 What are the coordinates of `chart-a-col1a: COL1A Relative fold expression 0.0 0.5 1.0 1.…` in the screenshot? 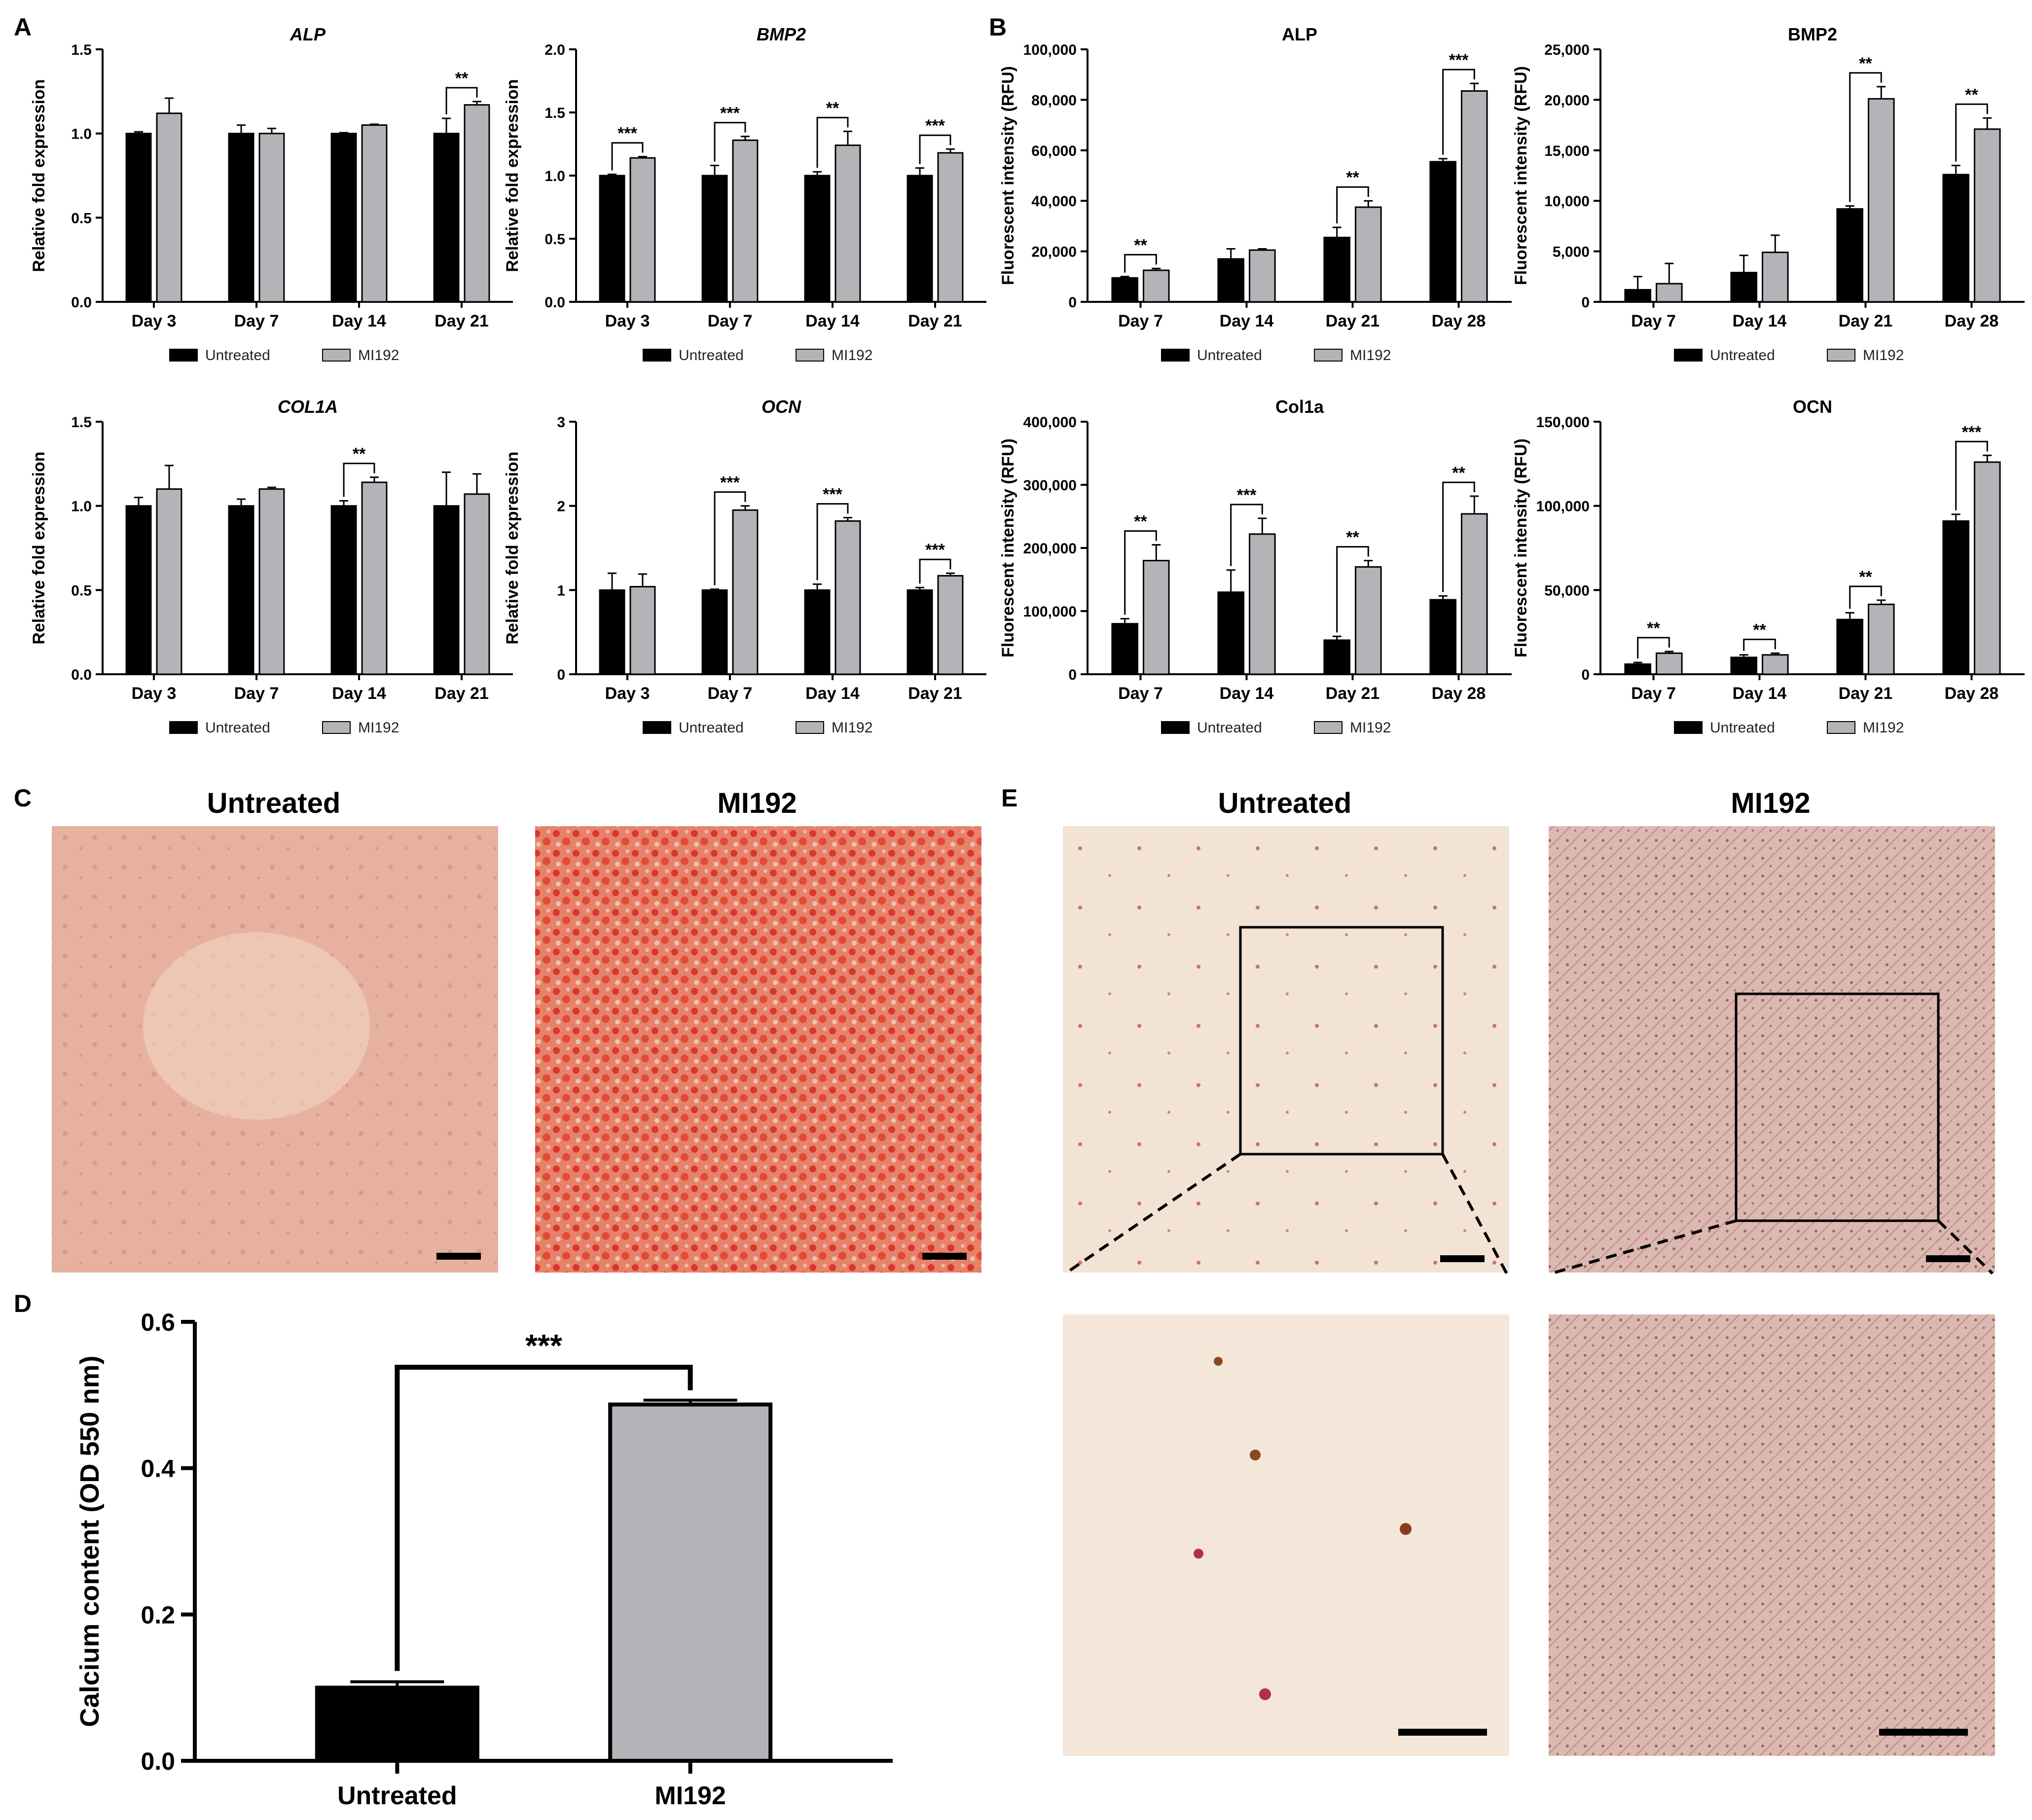 It's located at (271, 566).